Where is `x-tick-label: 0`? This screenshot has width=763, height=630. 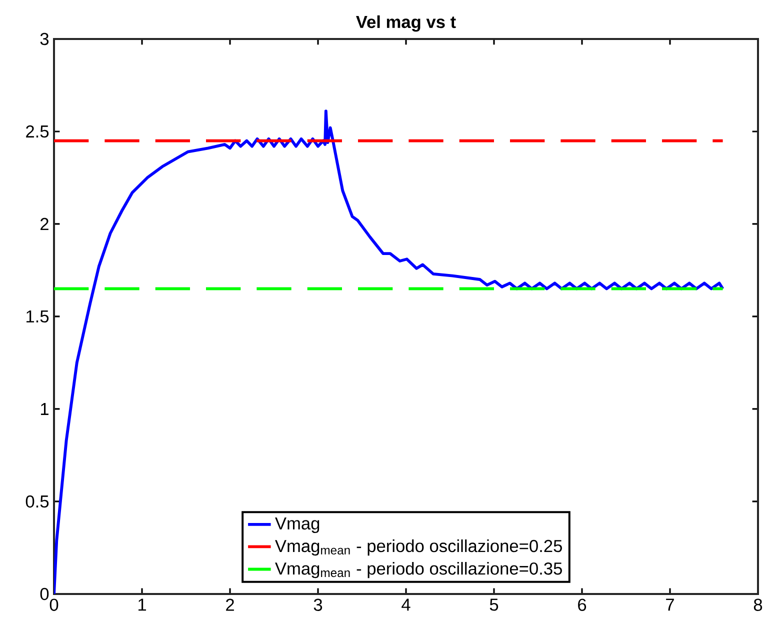 x-tick-label: 0 is located at coordinates (54, 604).